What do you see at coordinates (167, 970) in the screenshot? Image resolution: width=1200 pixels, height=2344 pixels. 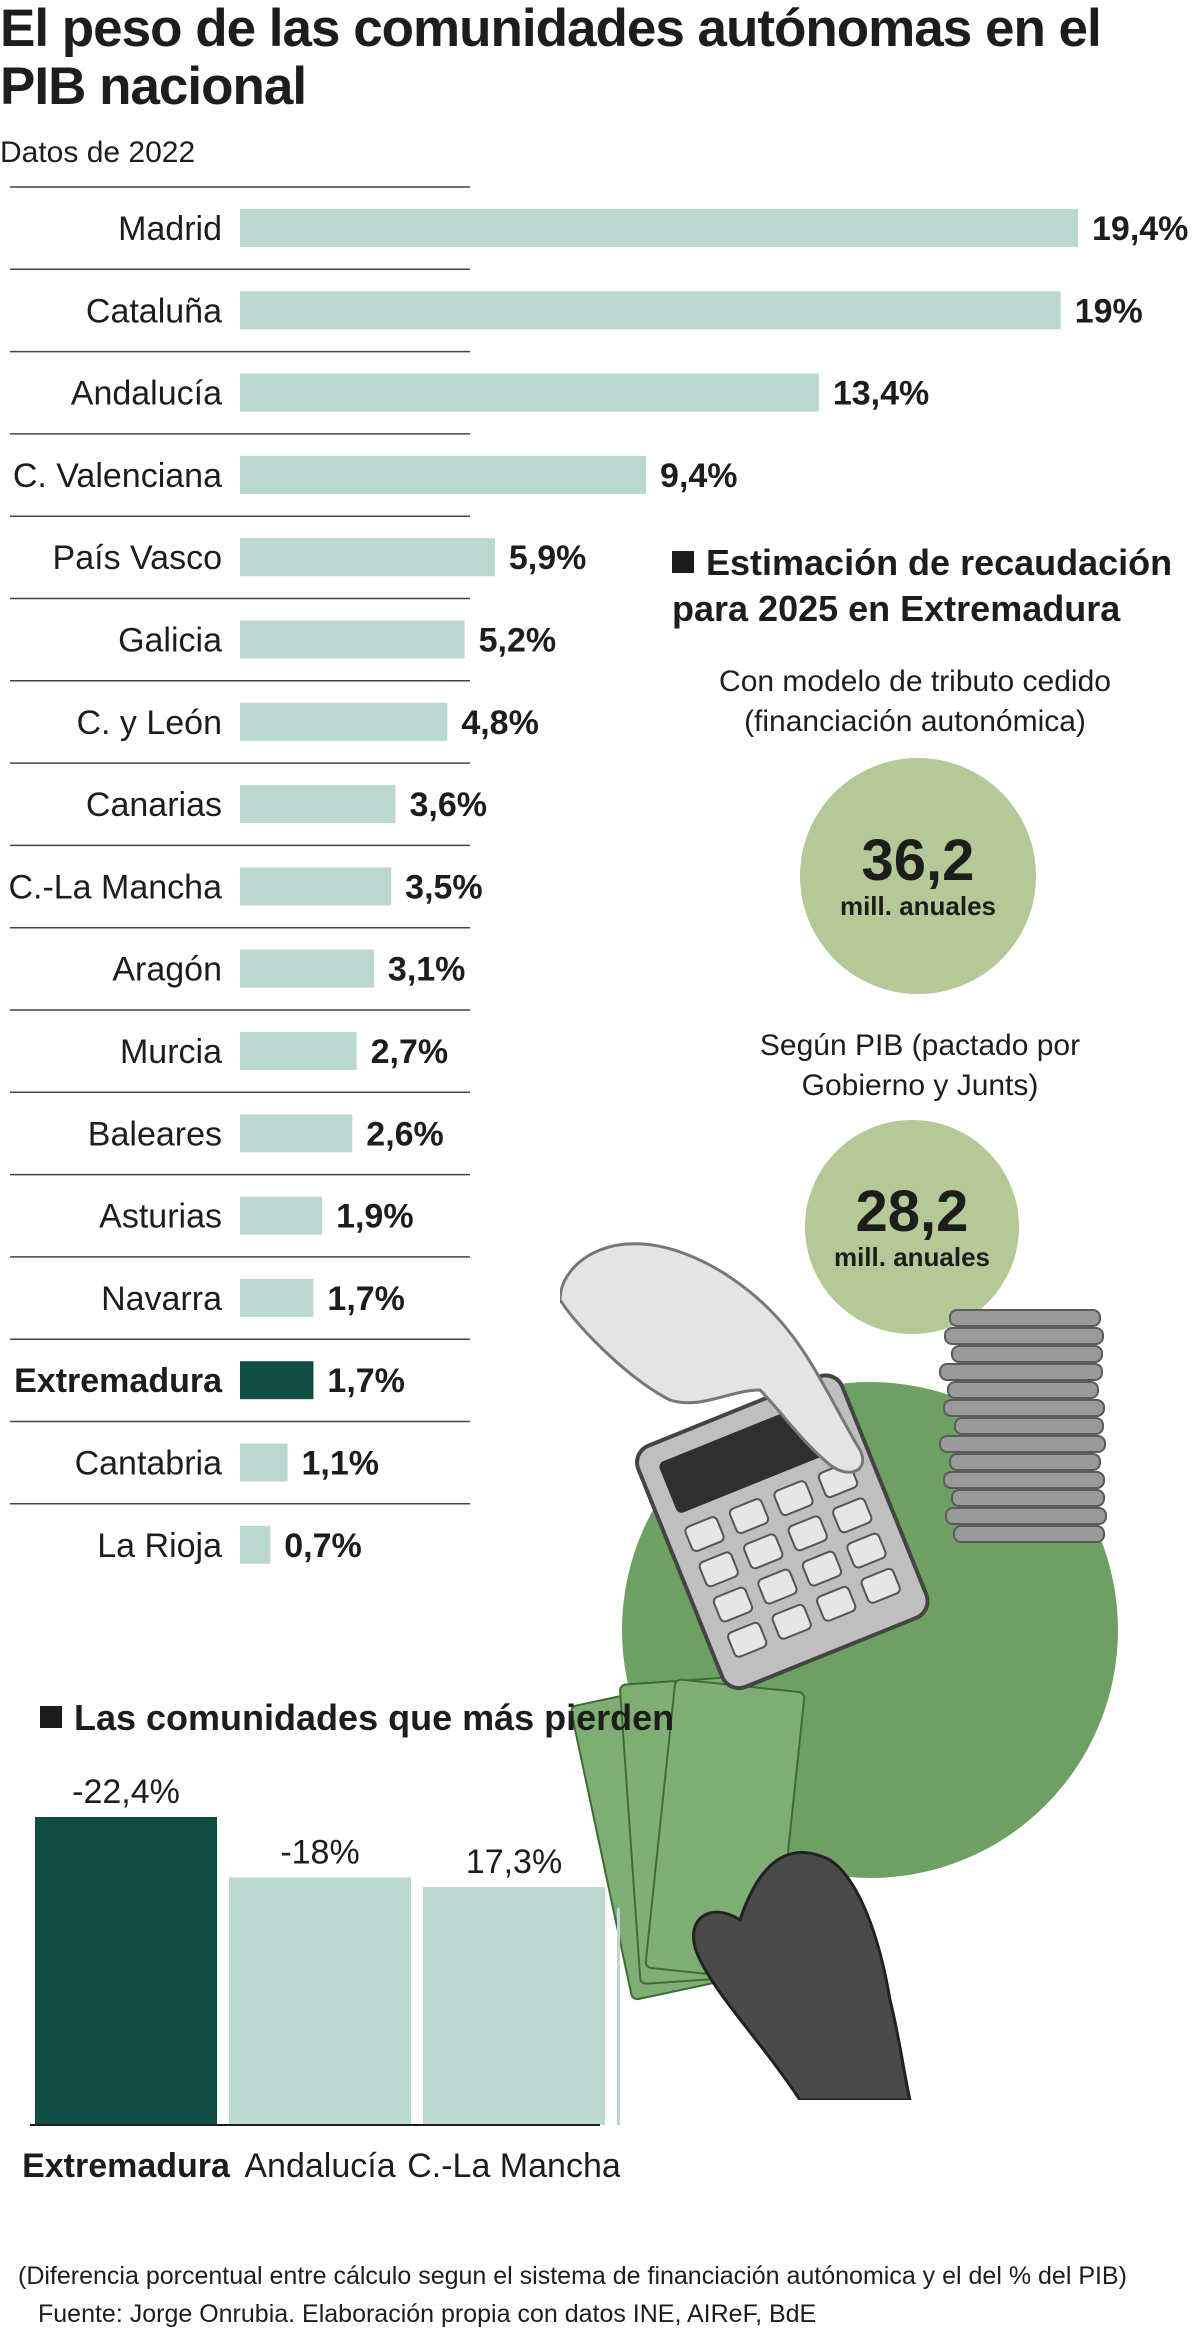 I see `category-label: Aragón` at bounding box center [167, 970].